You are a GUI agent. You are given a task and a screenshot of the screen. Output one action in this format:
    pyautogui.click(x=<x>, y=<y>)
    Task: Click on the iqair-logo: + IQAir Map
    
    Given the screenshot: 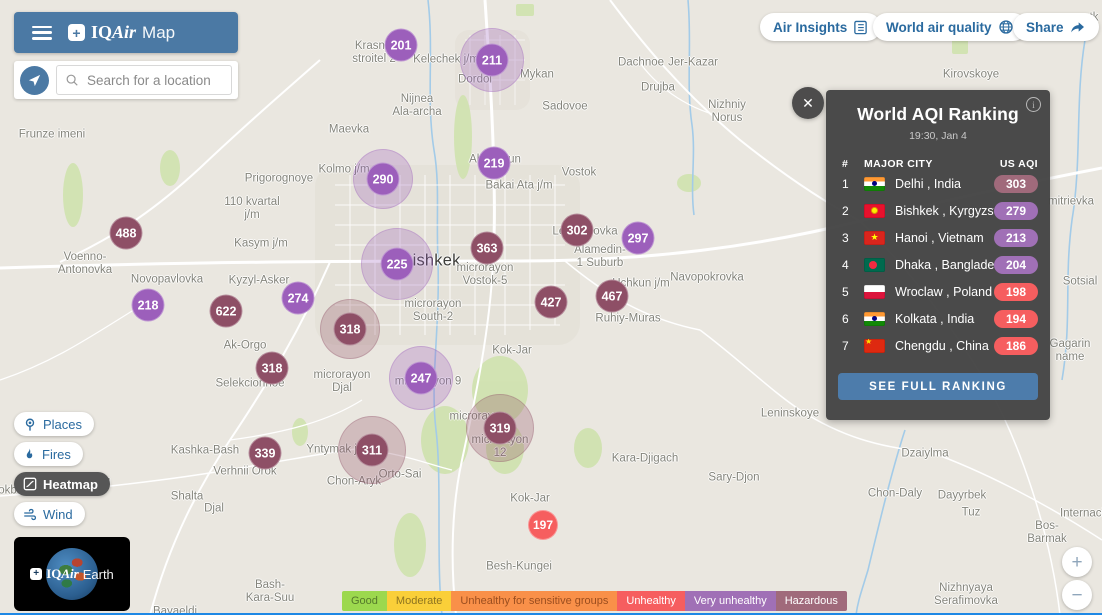 What is the action you would take?
    pyautogui.click(x=121, y=32)
    